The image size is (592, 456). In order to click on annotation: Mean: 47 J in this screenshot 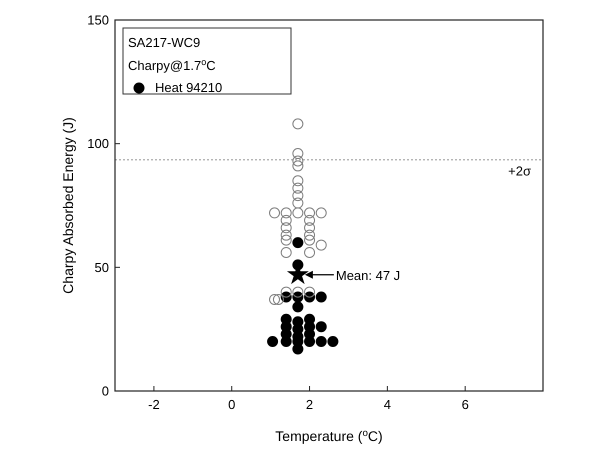, I will do `click(368, 275)`.